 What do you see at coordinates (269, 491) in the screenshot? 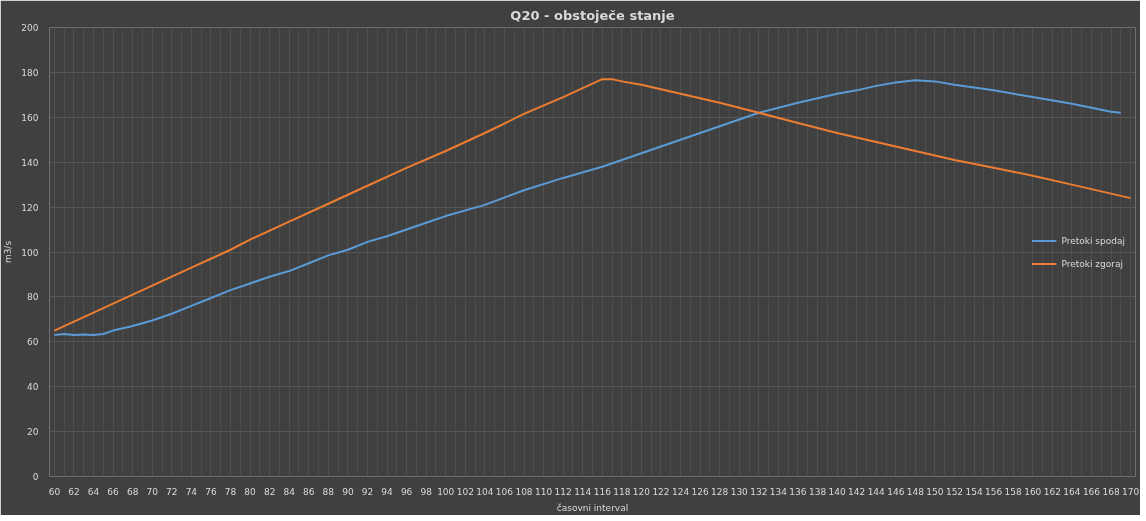
I see `x-tick-label: 82` at bounding box center [269, 491].